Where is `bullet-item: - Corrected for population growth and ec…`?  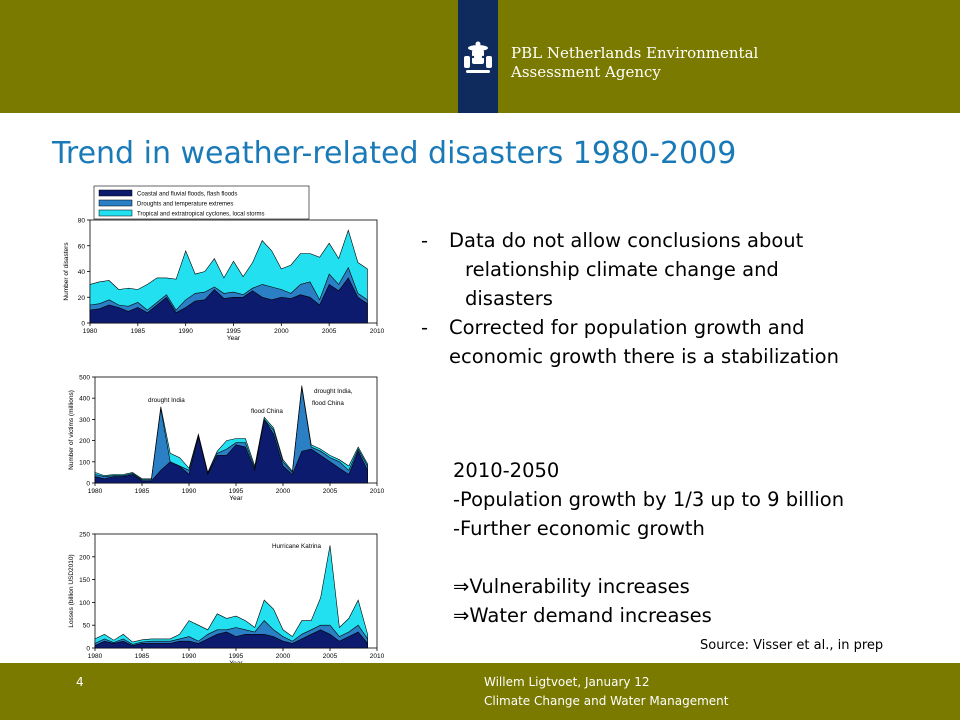 bullet-item: - Corrected for population growth and ec… is located at coordinates (688, 342).